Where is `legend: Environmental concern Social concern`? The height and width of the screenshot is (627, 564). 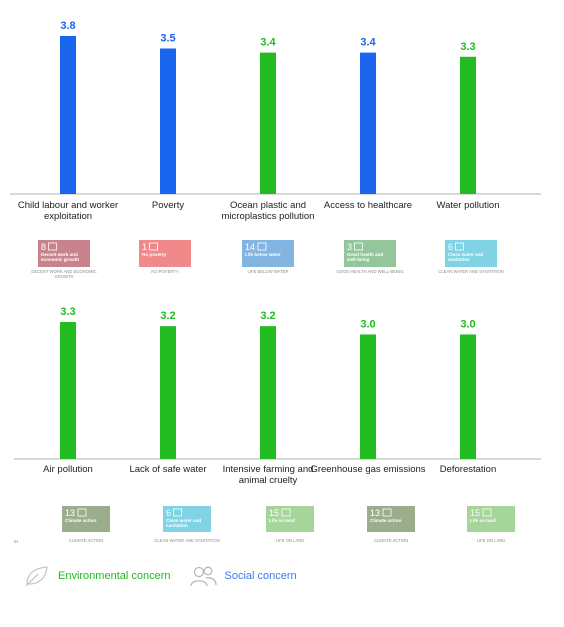 legend: Environmental concern Social concern is located at coordinates (169, 576).